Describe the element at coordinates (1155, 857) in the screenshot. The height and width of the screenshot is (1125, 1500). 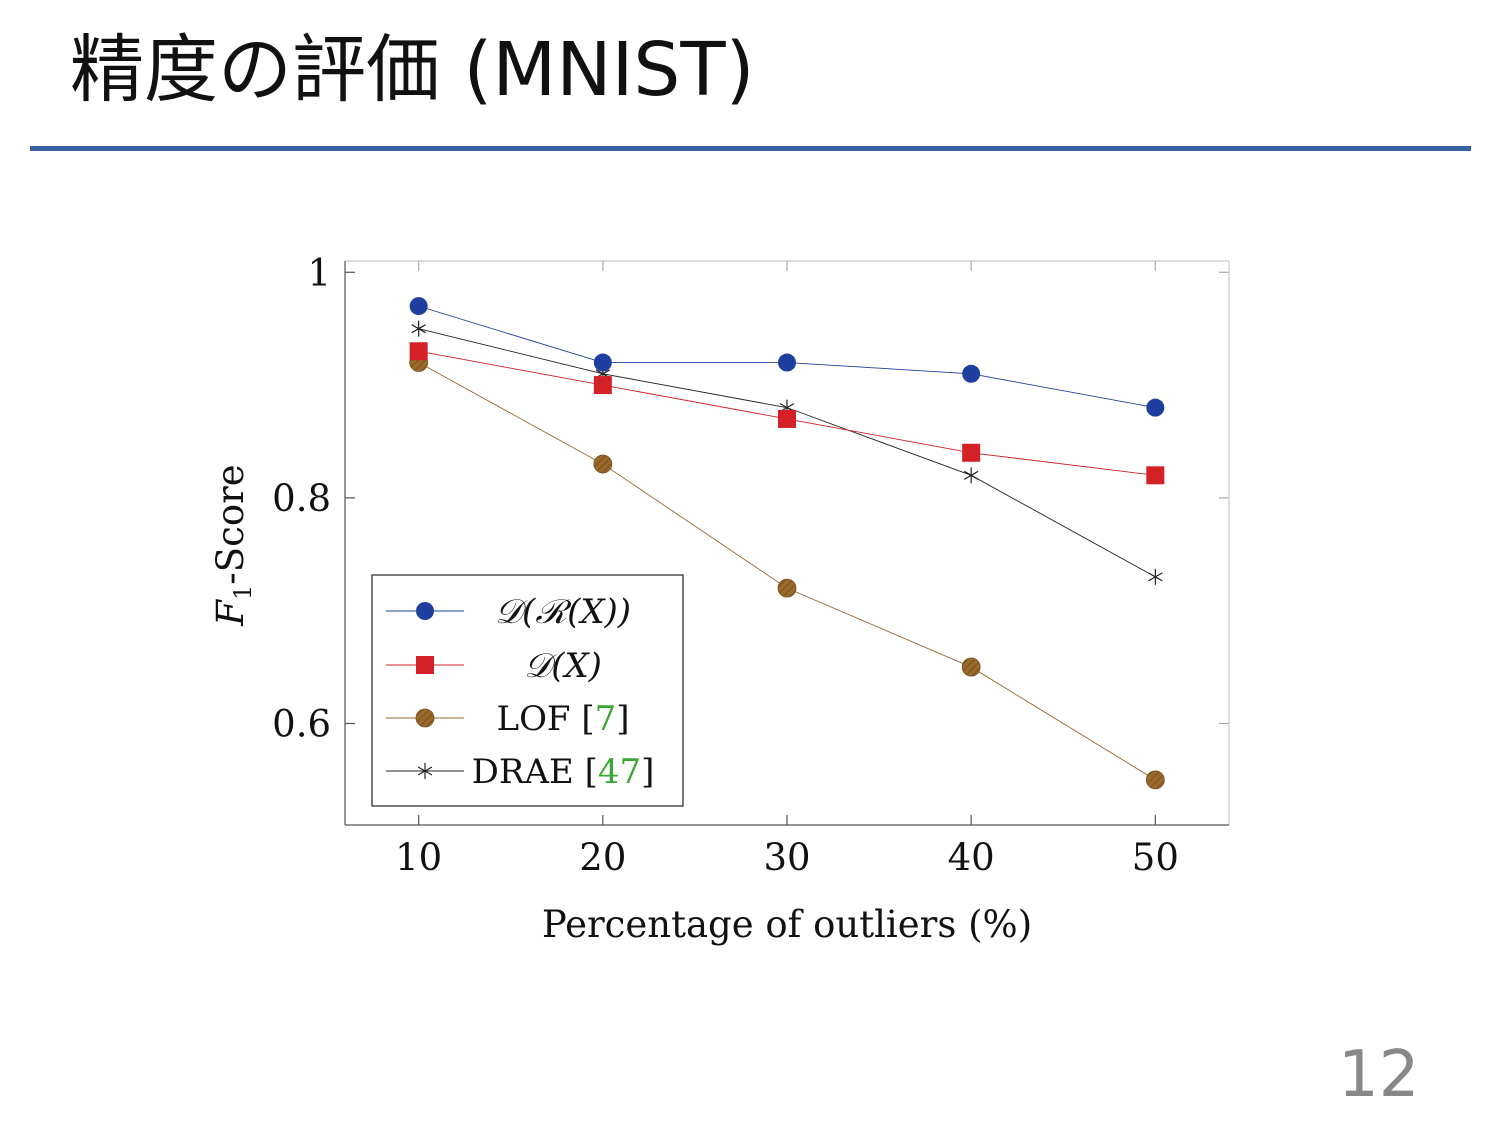
I see `x-tick-label: 50` at that location.